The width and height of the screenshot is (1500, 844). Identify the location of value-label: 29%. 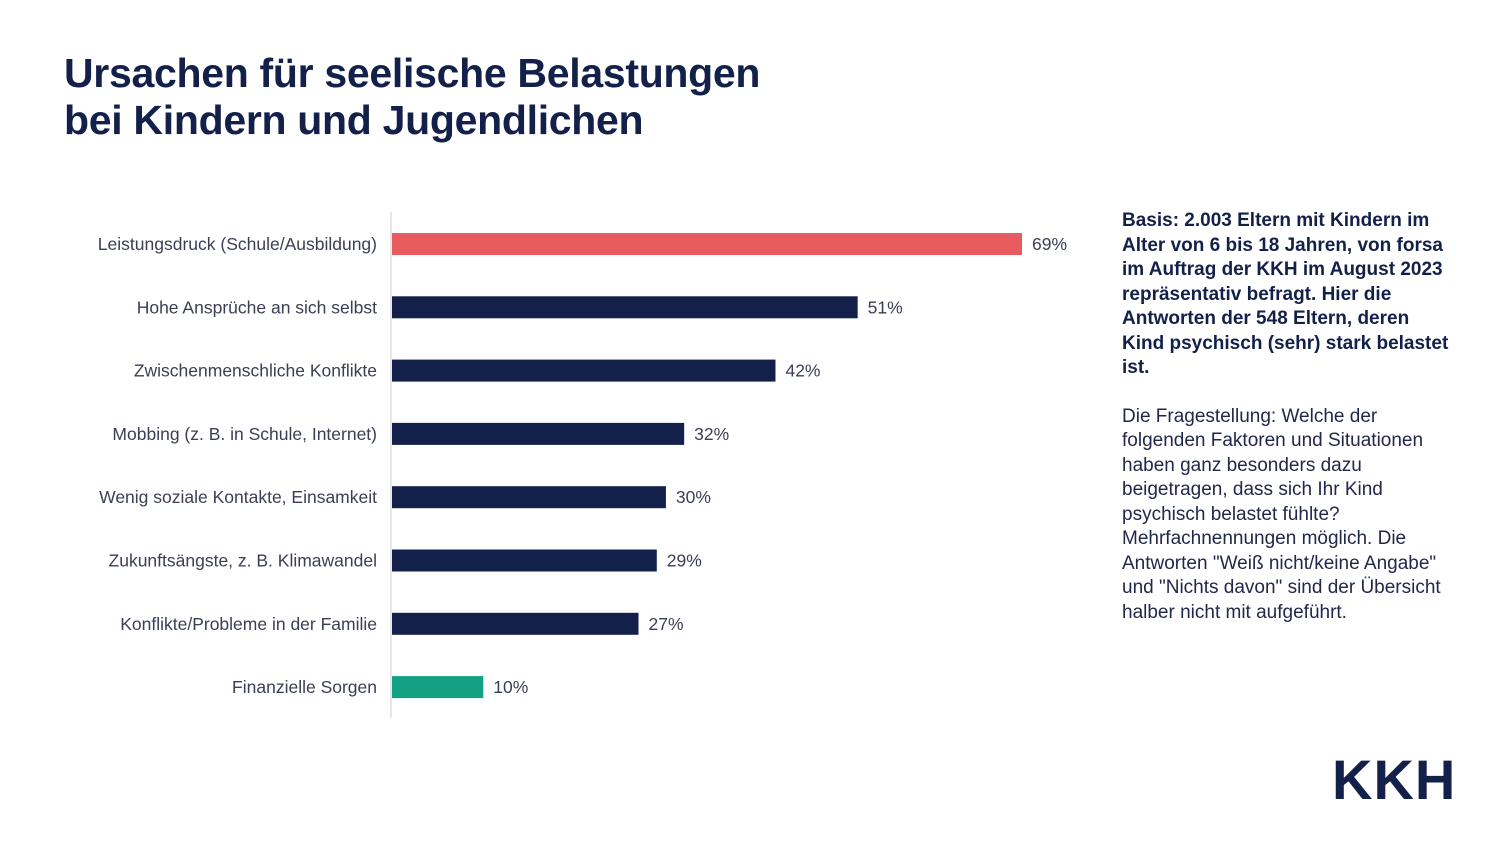
(684, 561).